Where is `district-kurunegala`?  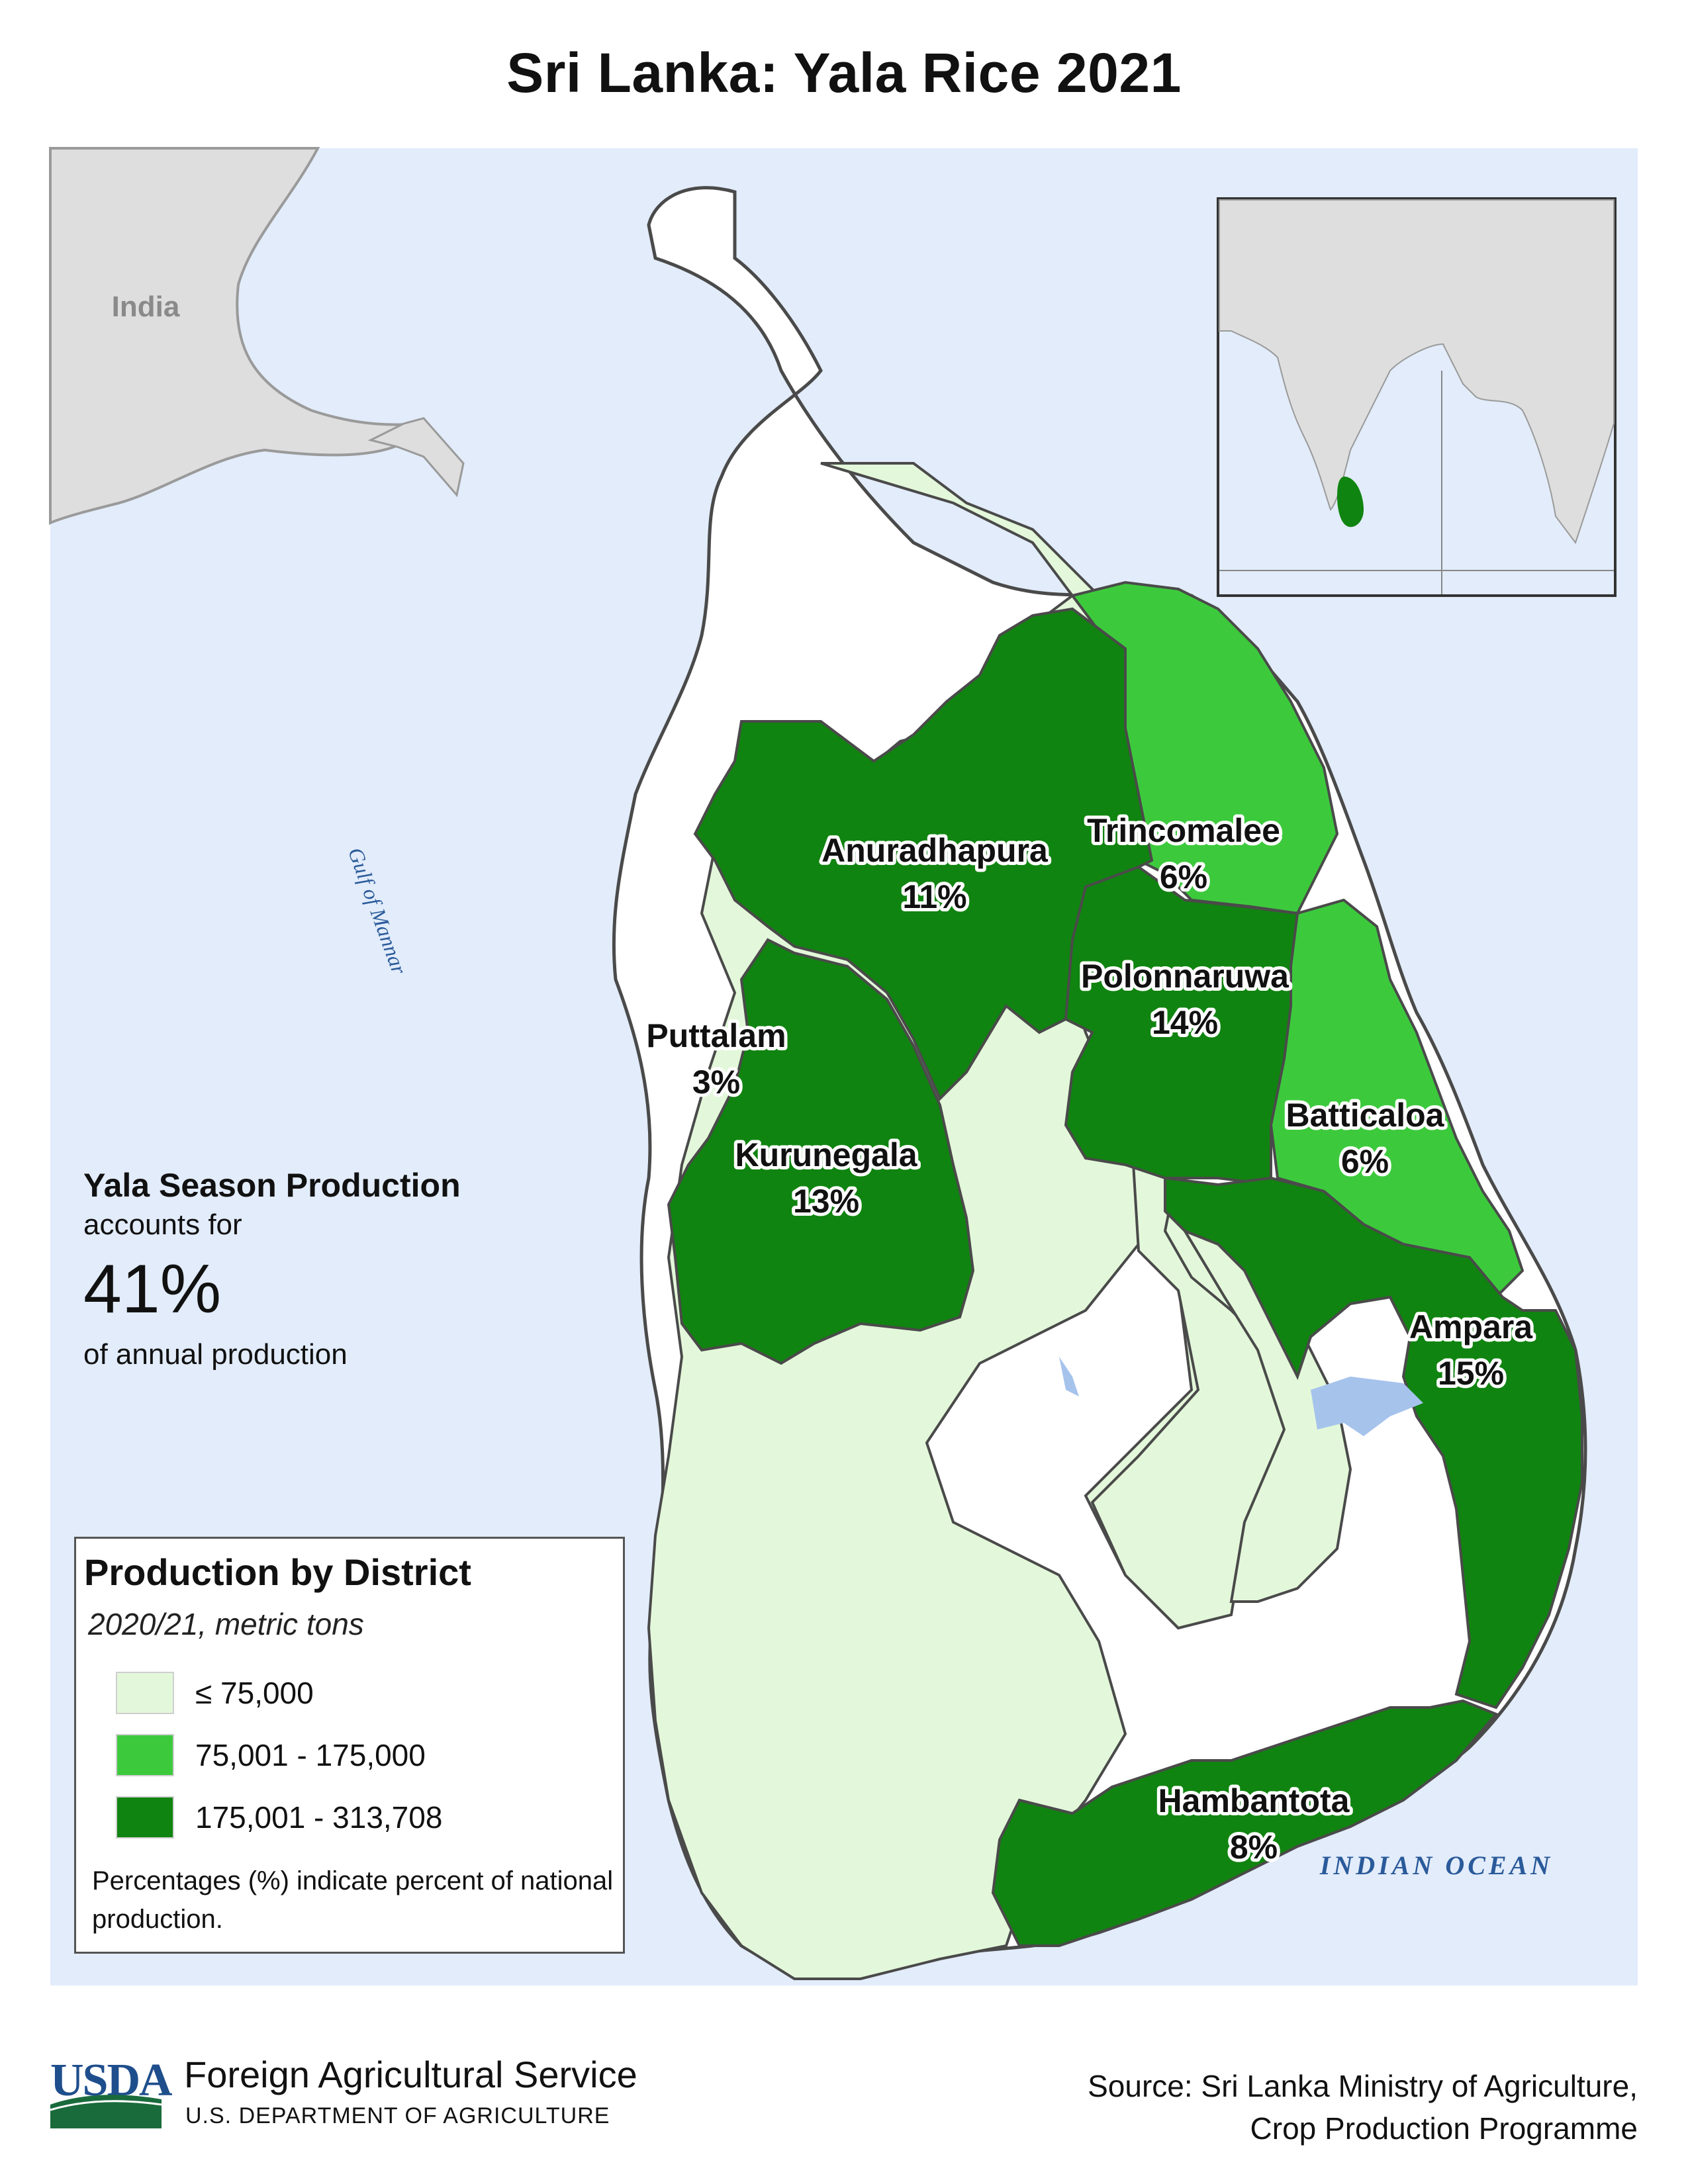 district-kurunegala is located at coordinates (821, 1151).